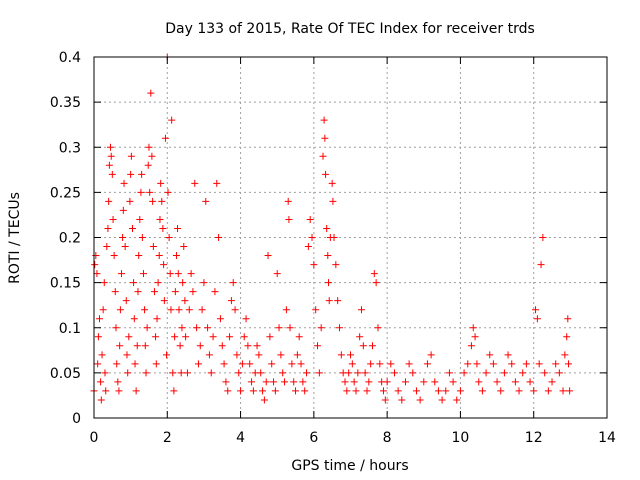  Describe the element at coordinates (70, 329) in the screenshot. I see `y-tick-label: 0.1` at that location.